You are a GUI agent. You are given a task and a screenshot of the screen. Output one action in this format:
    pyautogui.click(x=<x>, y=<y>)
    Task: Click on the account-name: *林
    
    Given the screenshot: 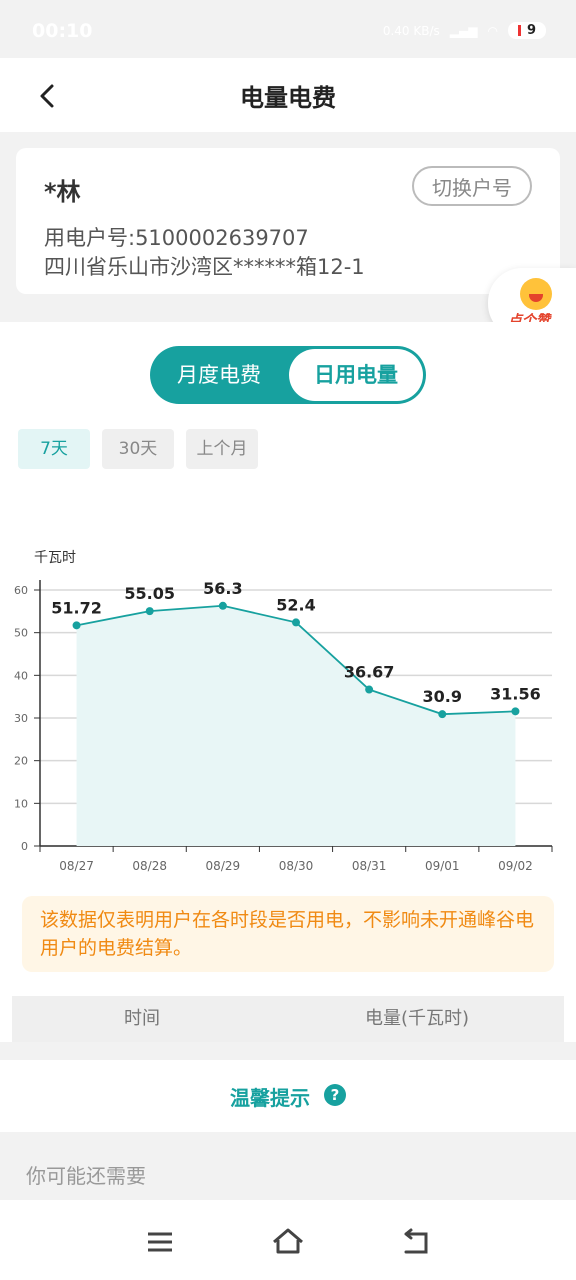 What is the action you would take?
    pyautogui.click(x=62, y=192)
    